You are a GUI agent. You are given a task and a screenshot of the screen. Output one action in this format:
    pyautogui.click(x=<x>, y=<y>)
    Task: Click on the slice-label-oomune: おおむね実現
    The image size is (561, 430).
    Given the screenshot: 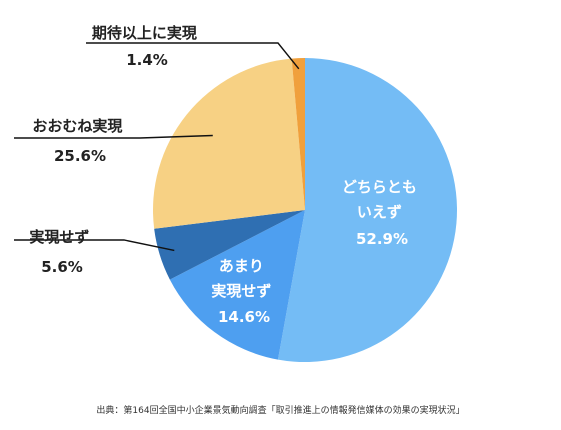 What is the action you would take?
    pyautogui.click(x=77, y=126)
    